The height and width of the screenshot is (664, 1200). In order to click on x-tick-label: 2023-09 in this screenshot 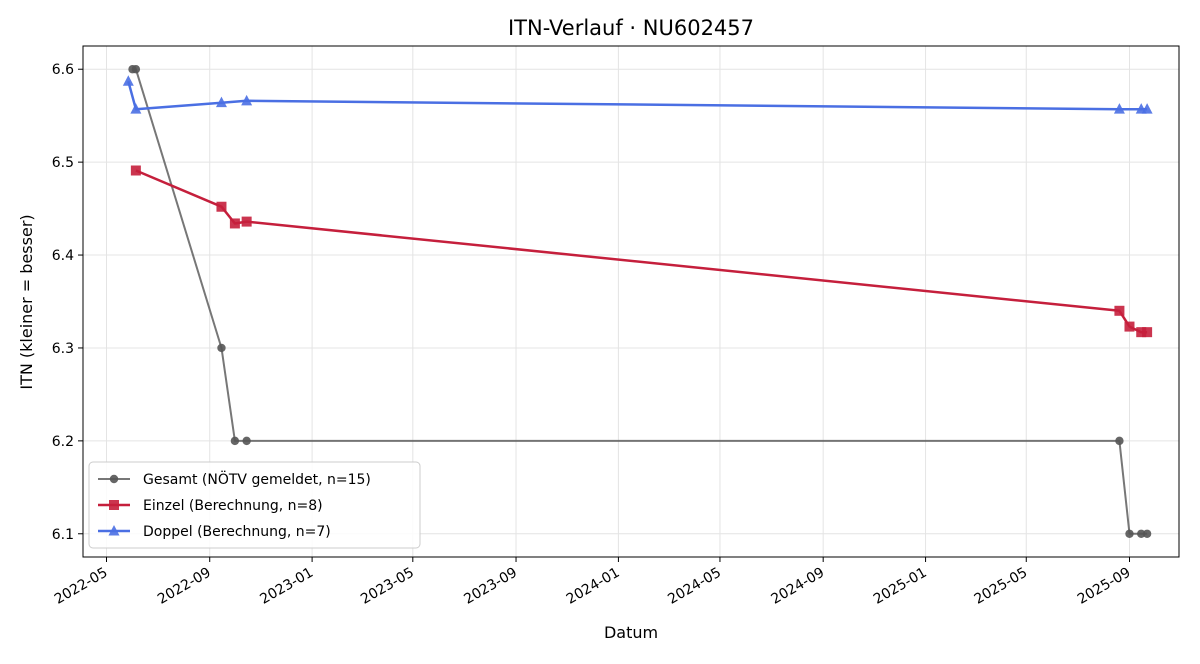, I will do `click(490, 586)`.